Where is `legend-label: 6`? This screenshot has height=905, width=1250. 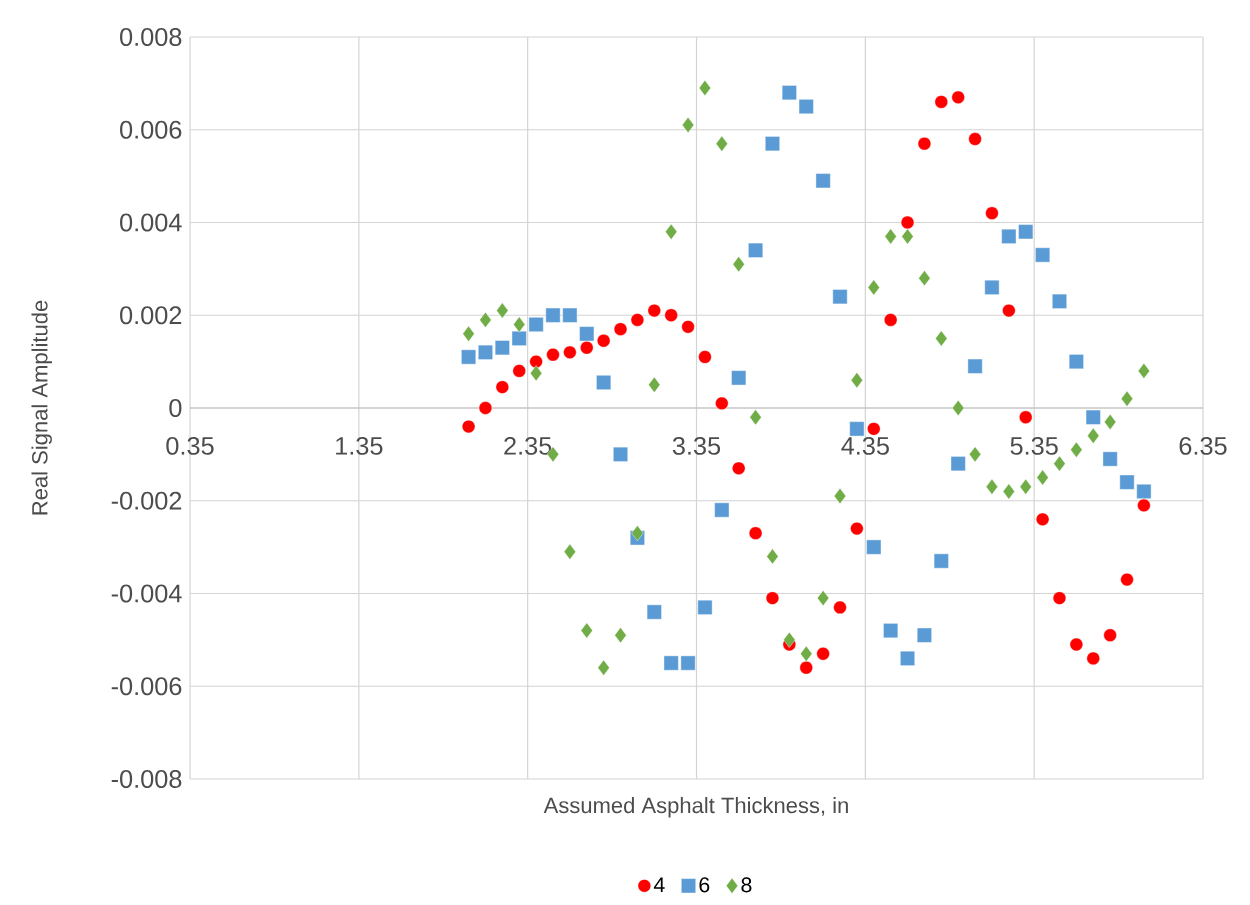
legend-label: 6 is located at coordinates (704, 885).